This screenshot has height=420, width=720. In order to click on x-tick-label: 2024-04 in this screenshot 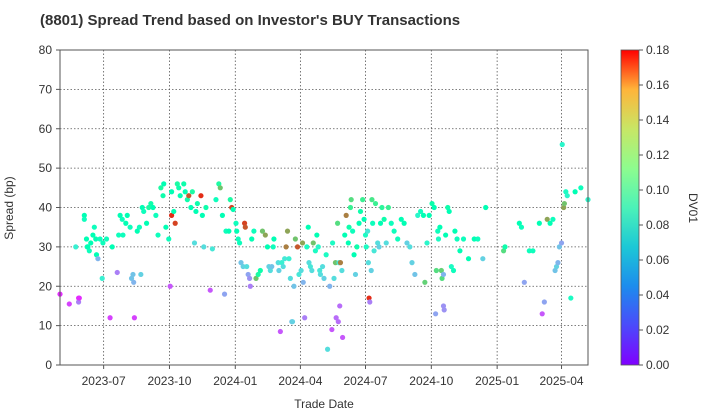, I will do `click(300, 381)`.